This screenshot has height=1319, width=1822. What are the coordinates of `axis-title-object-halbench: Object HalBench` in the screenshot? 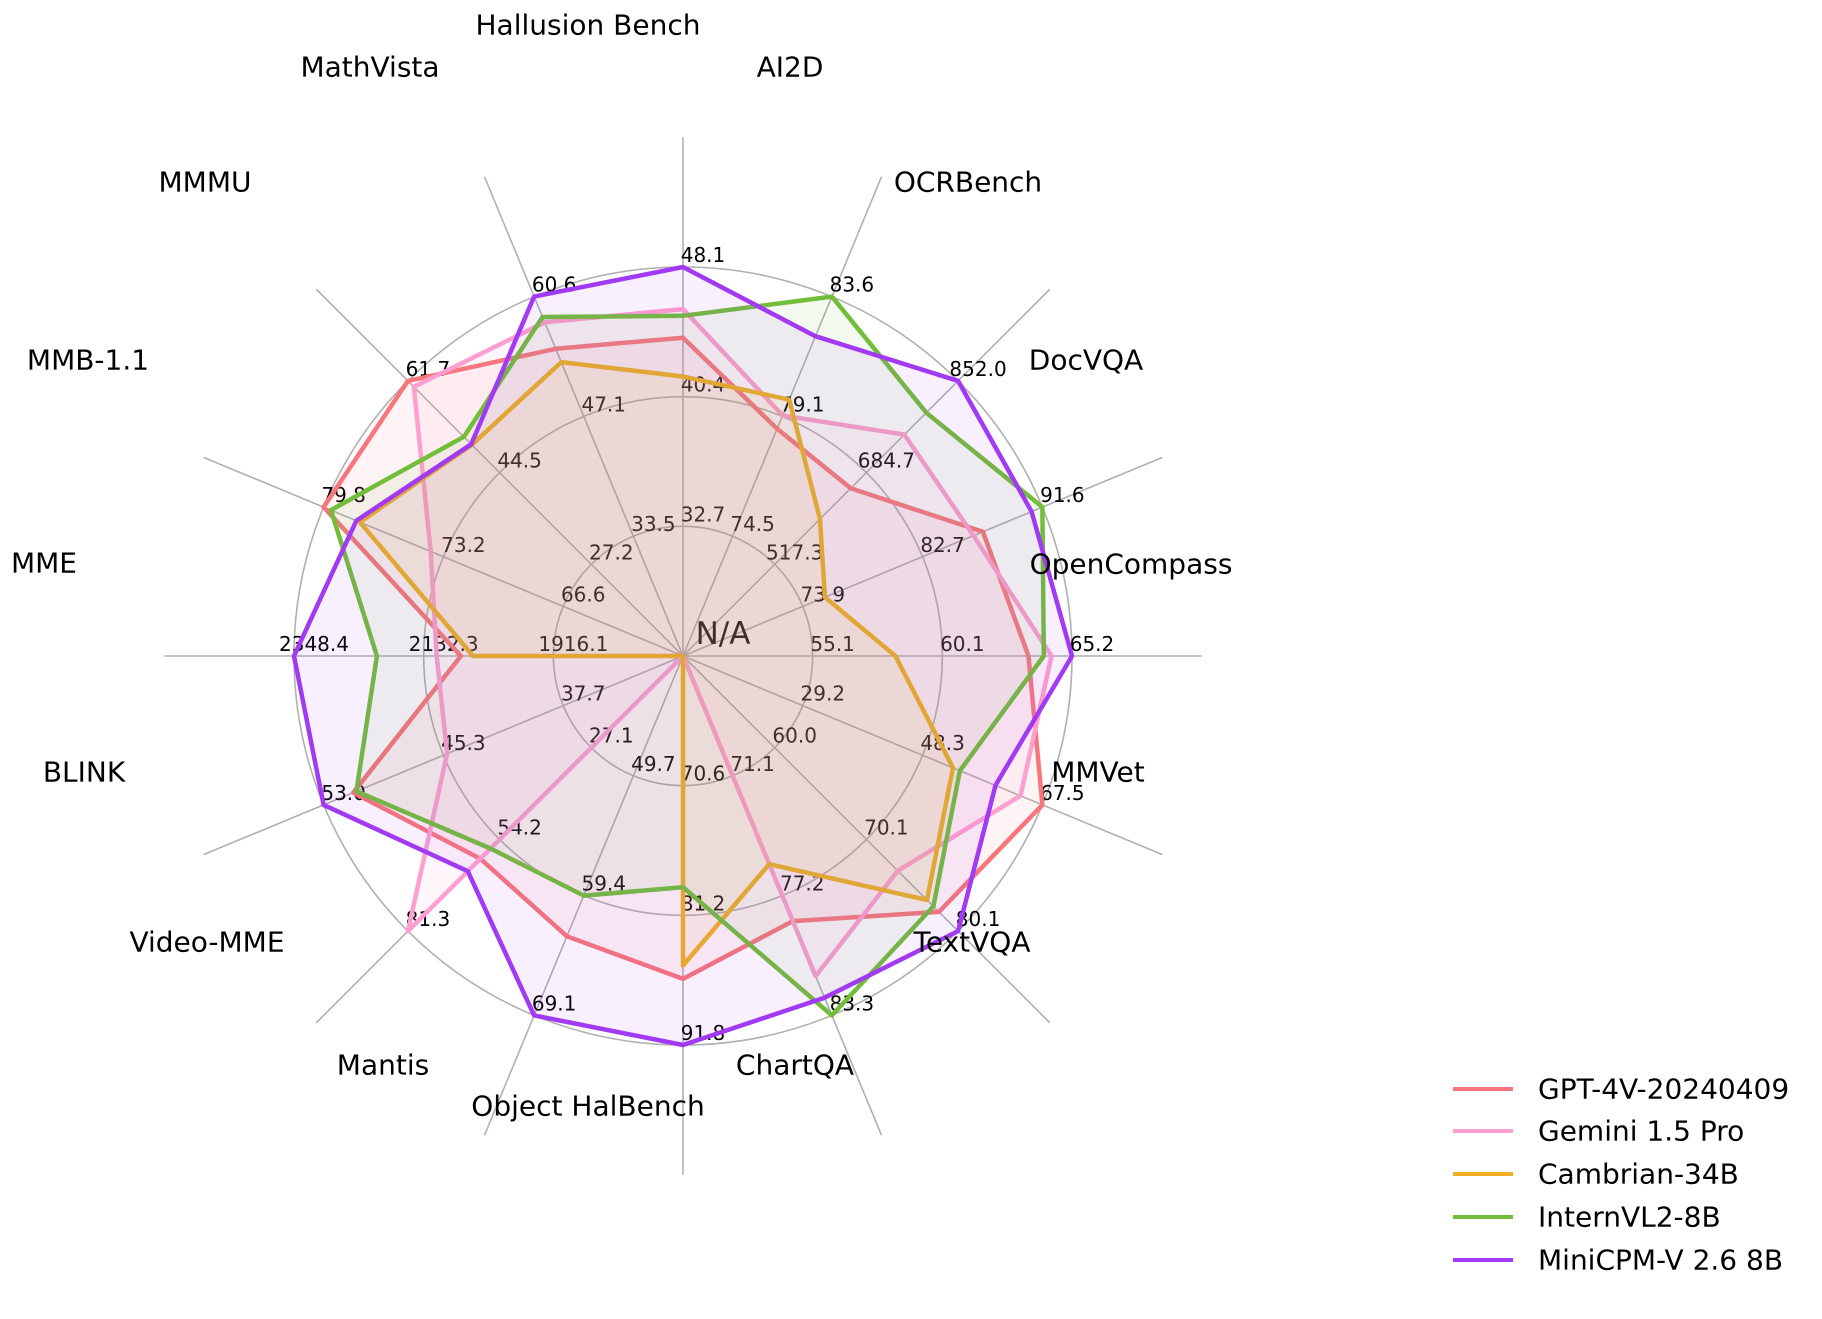 It's located at (587, 1106).